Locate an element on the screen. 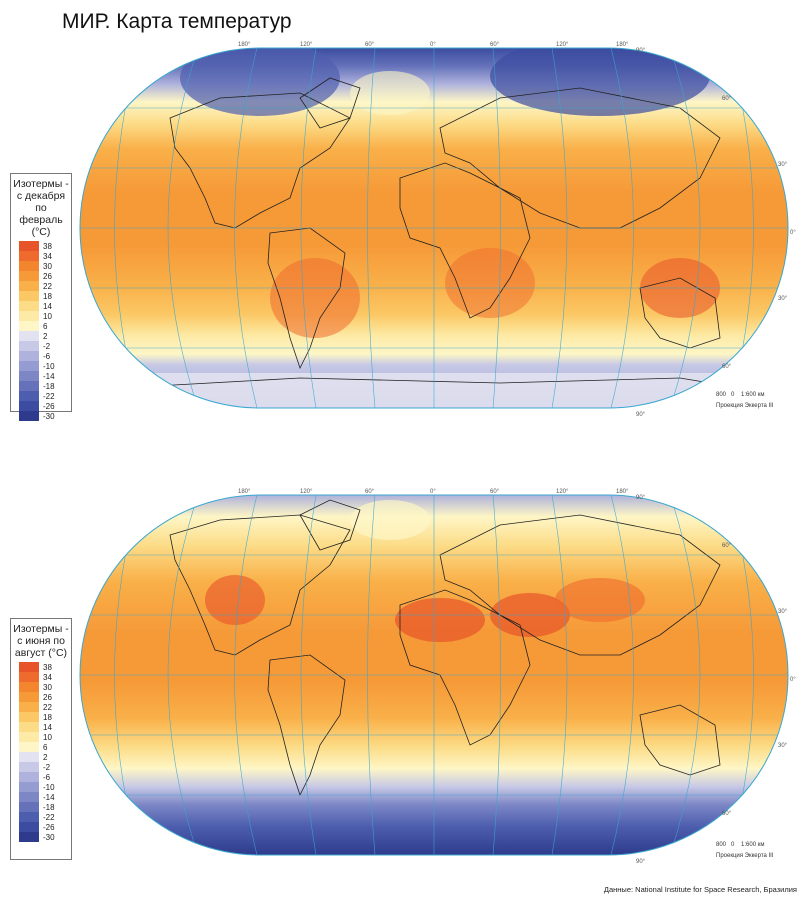  legend-value: 34 is located at coordinates (47, 677).